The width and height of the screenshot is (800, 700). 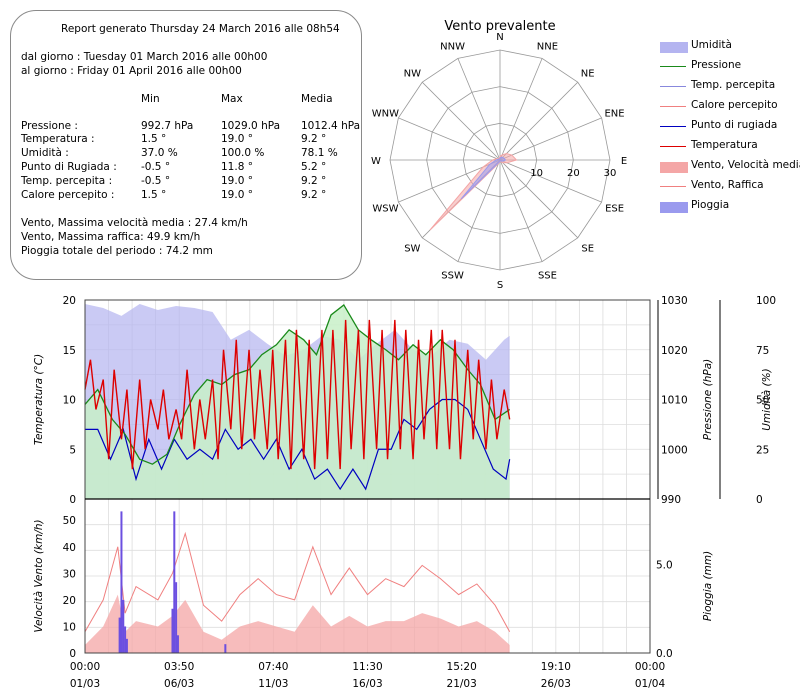 I want to click on wind-rose-direction-label: S, so click(x=500, y=285).